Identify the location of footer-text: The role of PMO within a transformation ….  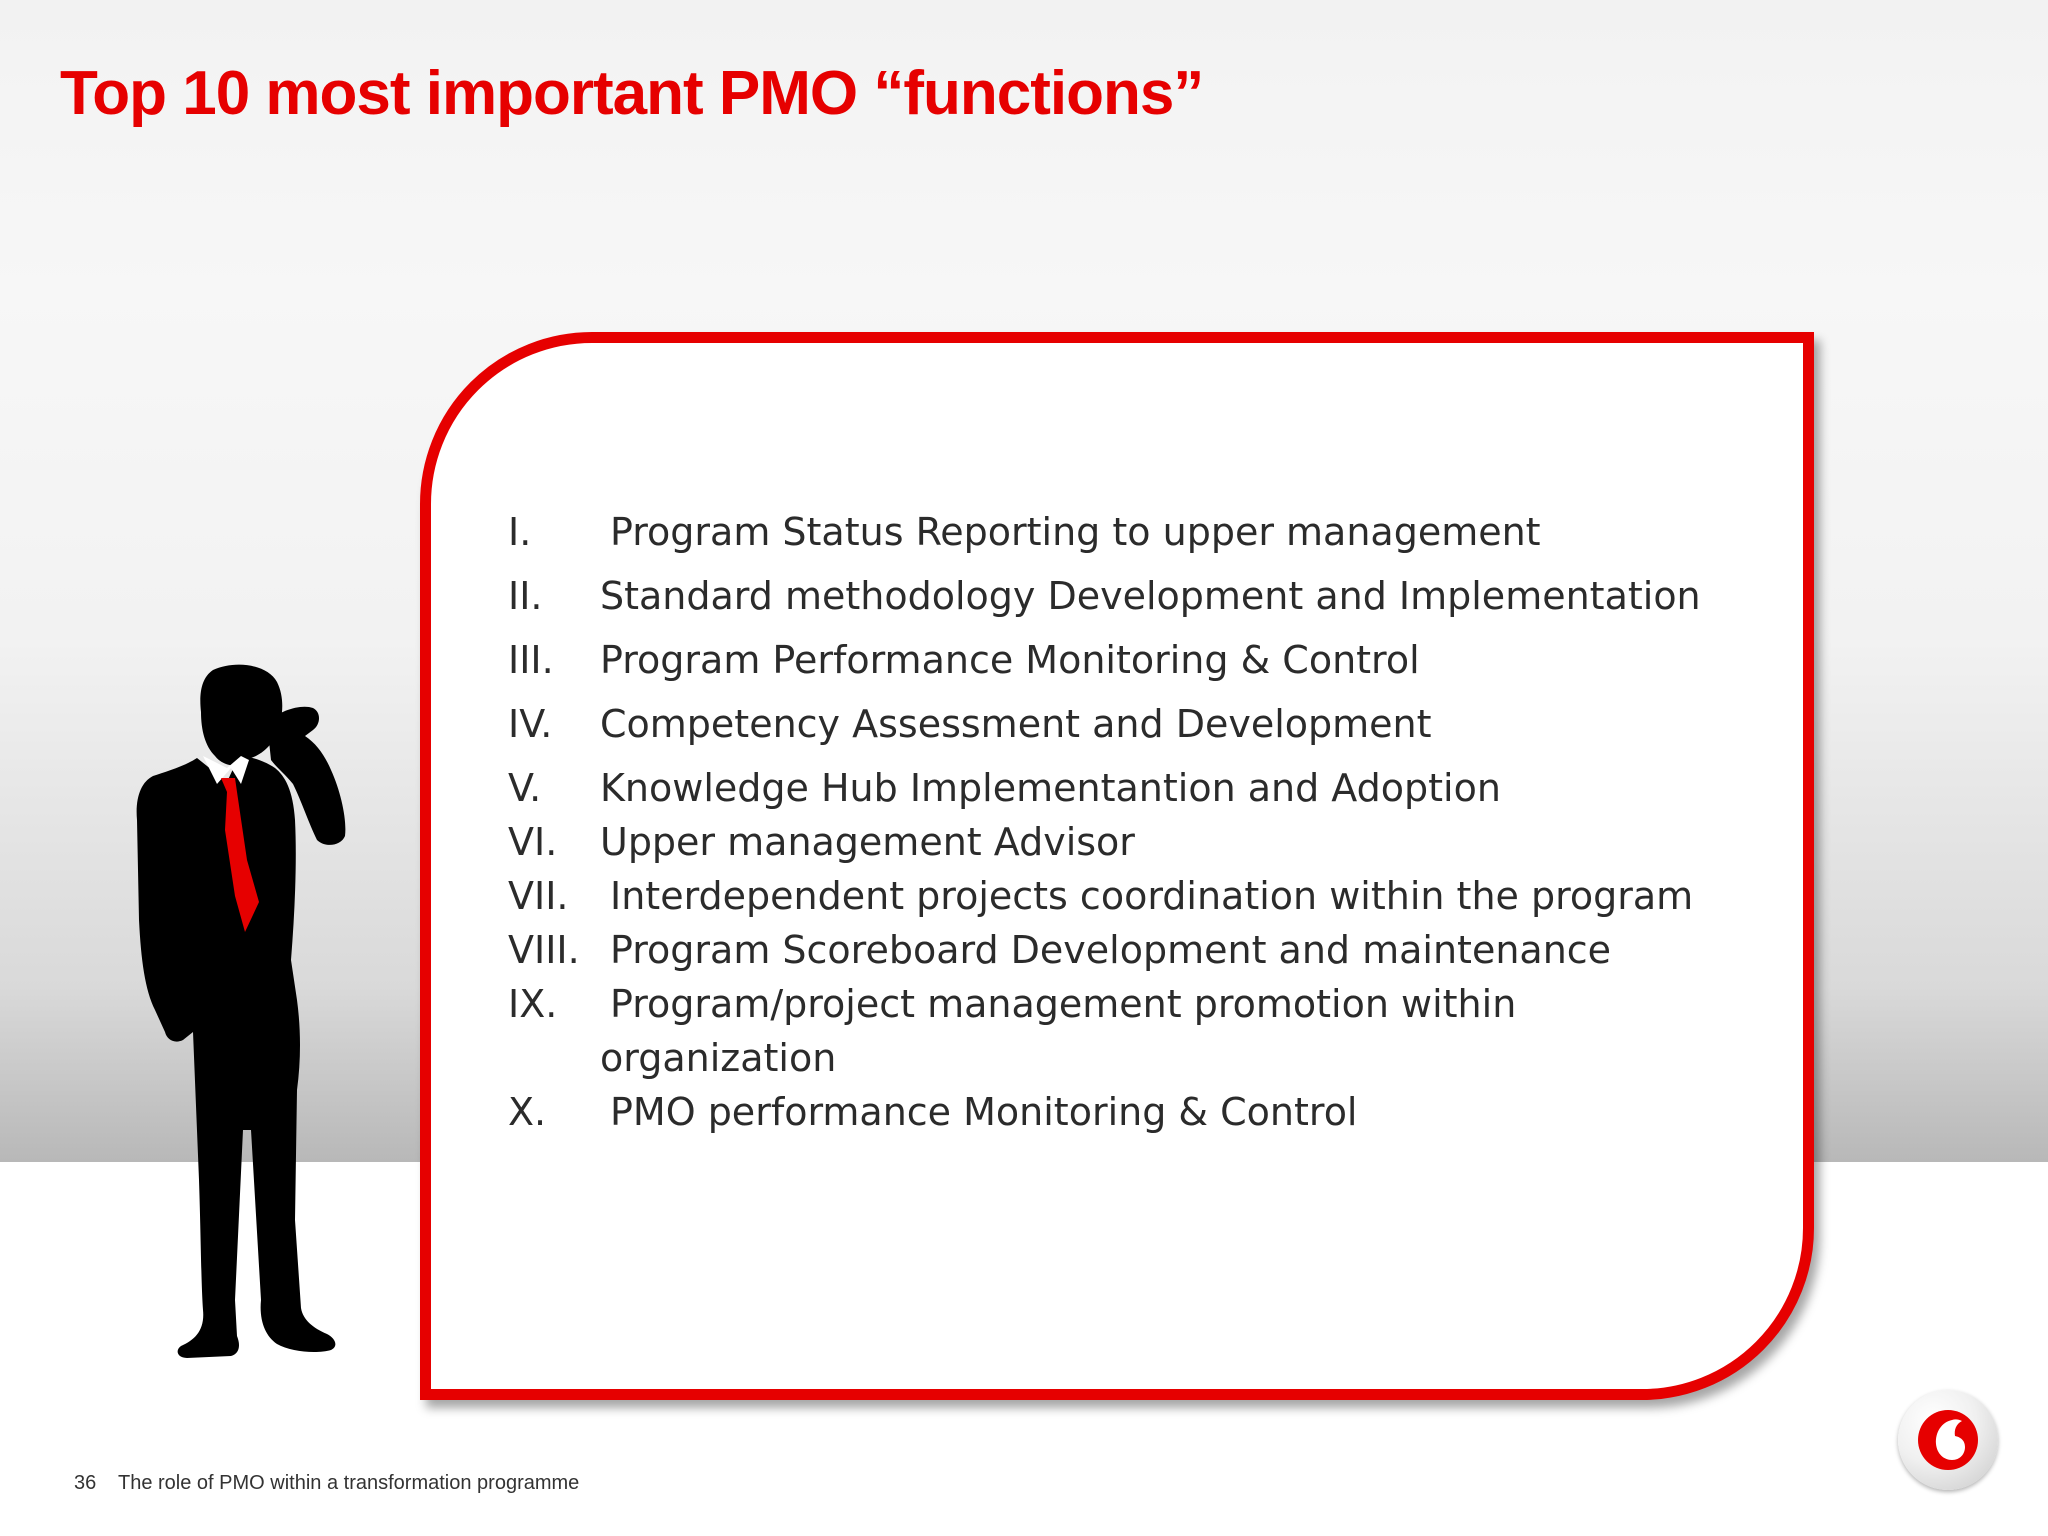
(349, 1483).